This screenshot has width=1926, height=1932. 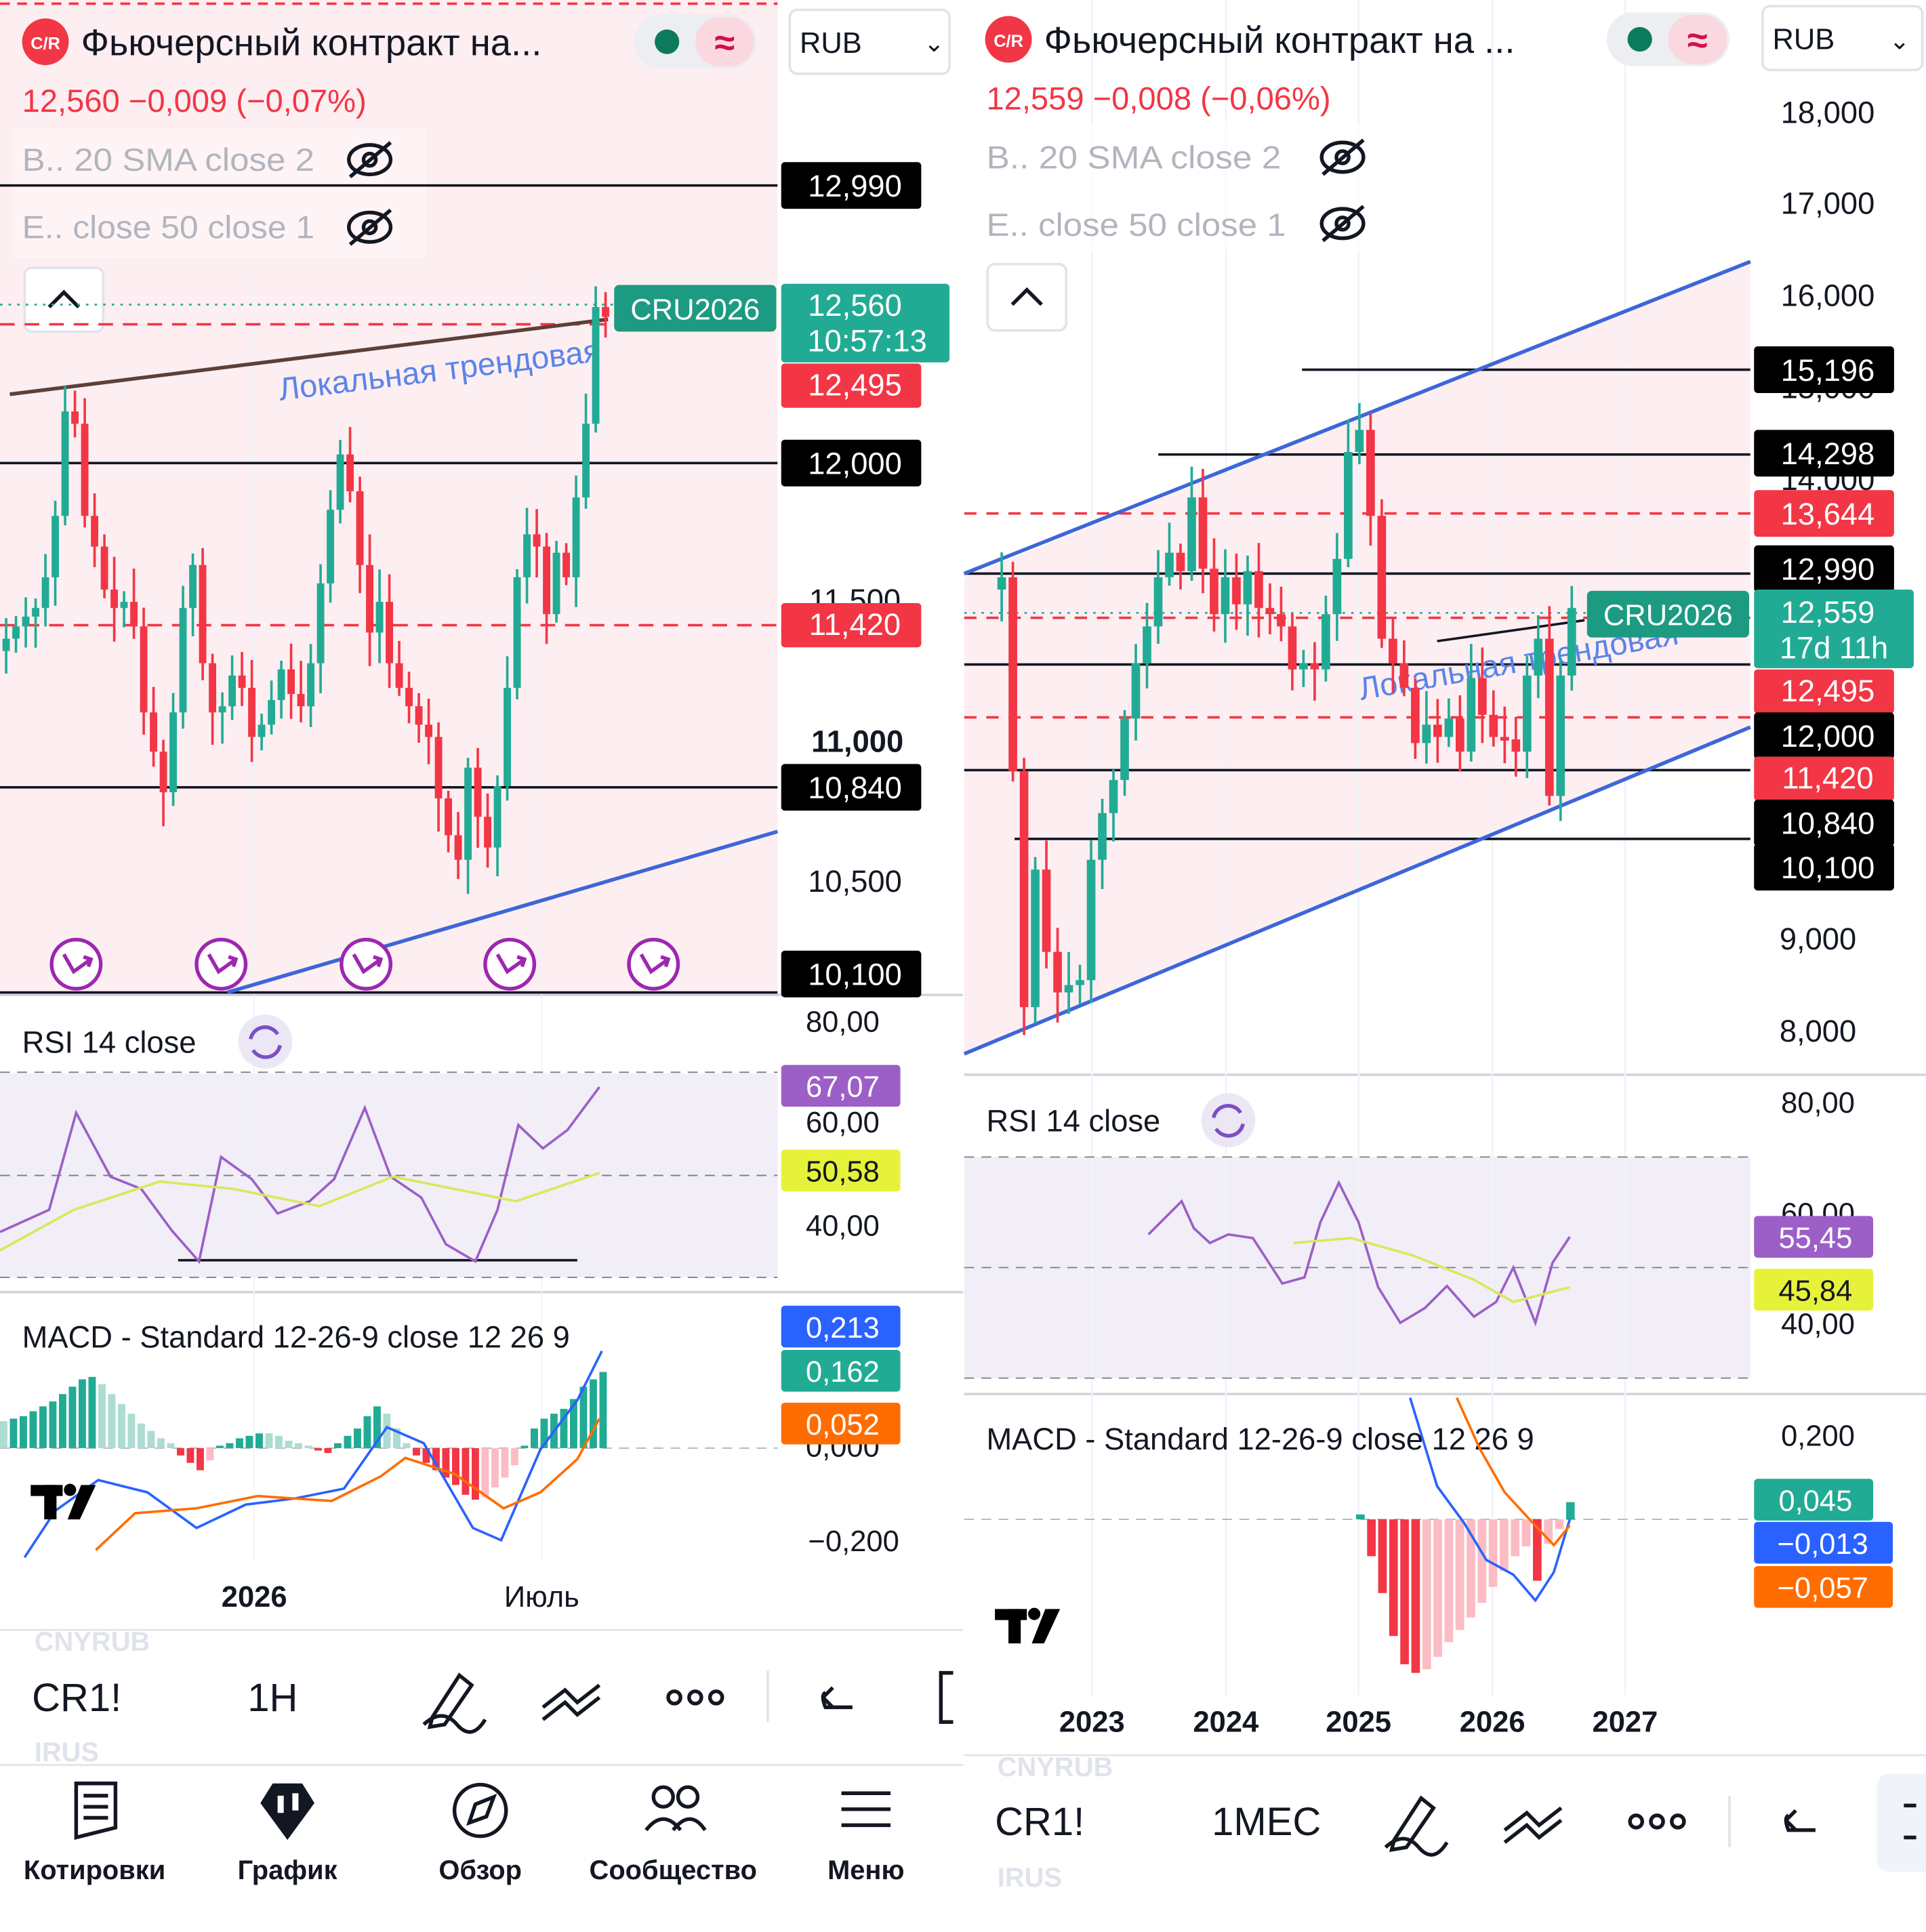 I want to click on more-icon, so click(x=695, y=1697).